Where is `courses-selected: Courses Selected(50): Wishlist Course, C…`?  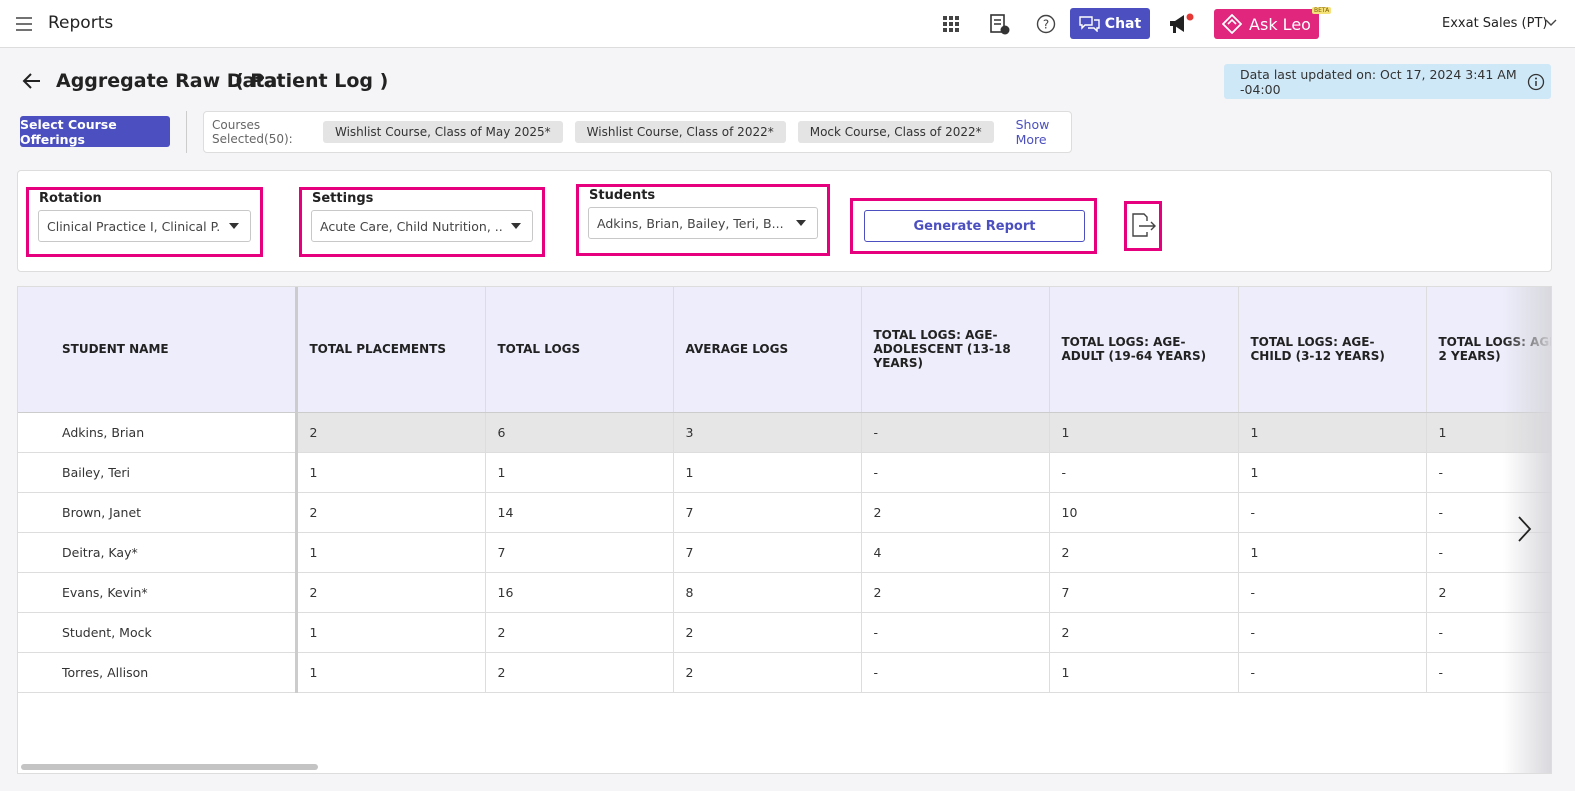 courses-selected: Courses Selected(50): Wishlist Course, C… is located at coordinates (637, 132).